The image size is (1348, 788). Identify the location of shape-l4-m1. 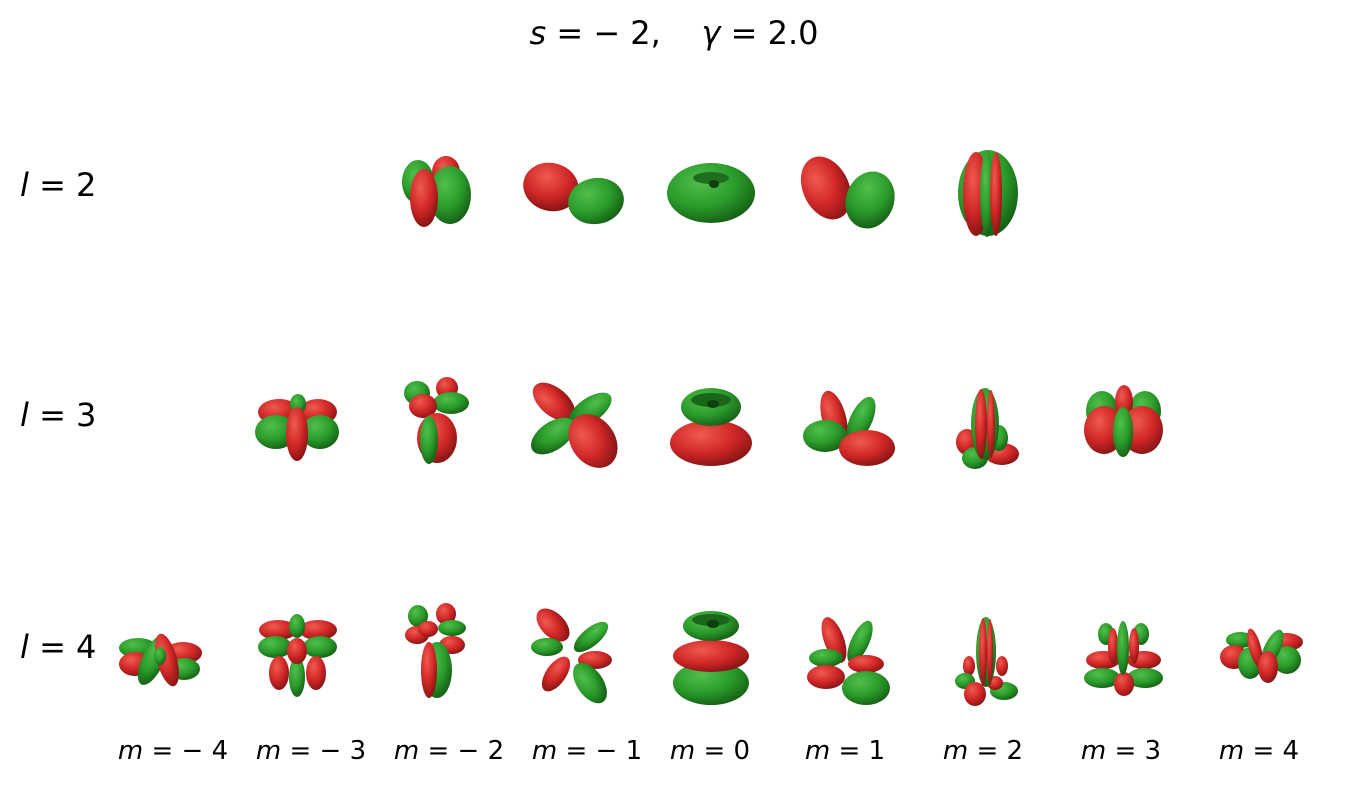
(848, 661).